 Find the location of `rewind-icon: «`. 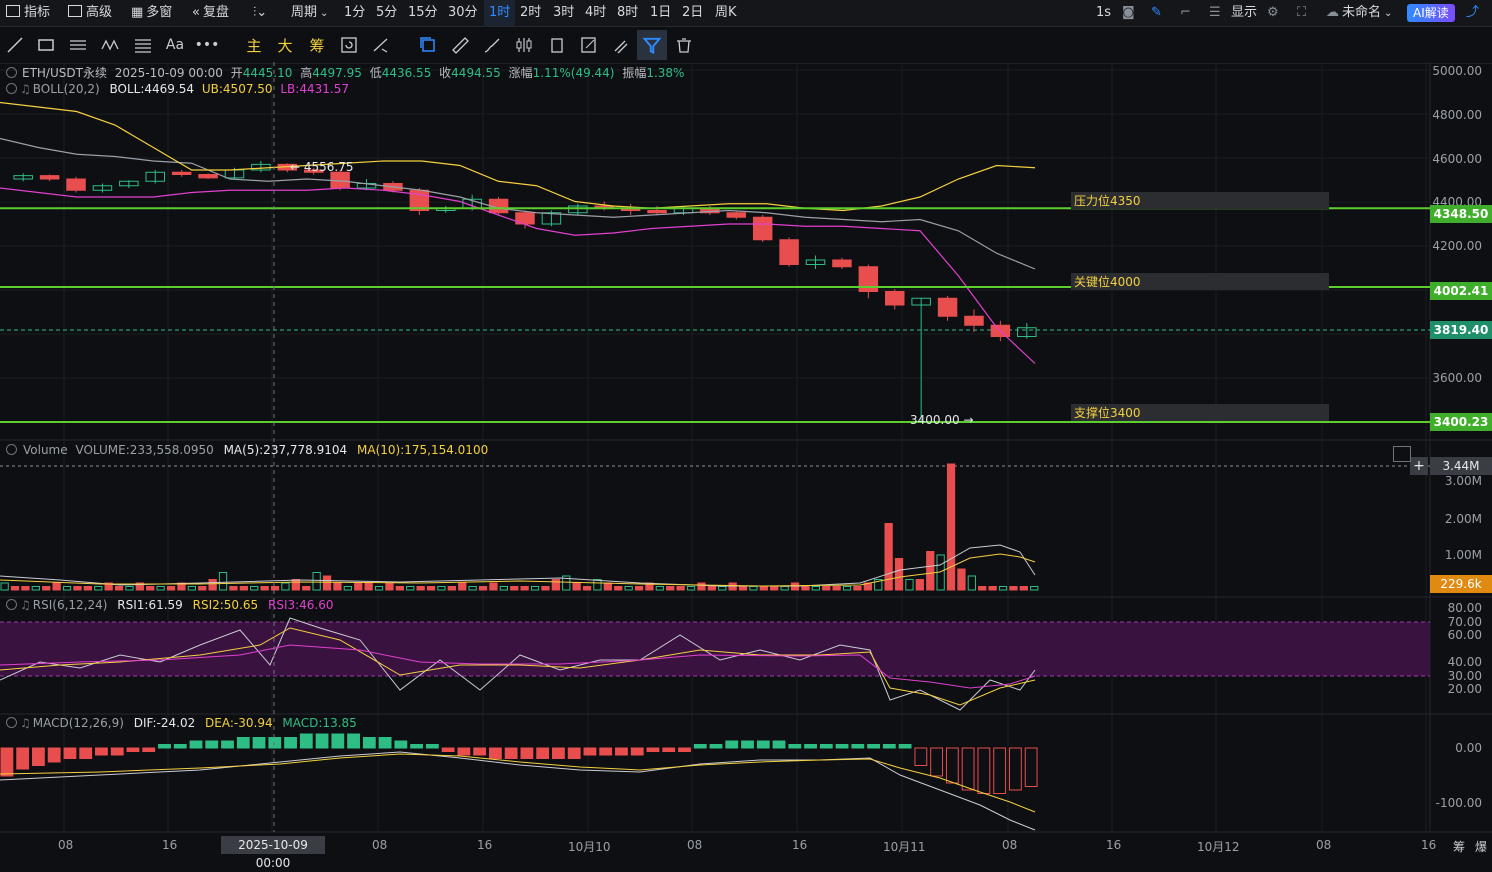

rewind-icon: « is located at coordinates (196, 12).